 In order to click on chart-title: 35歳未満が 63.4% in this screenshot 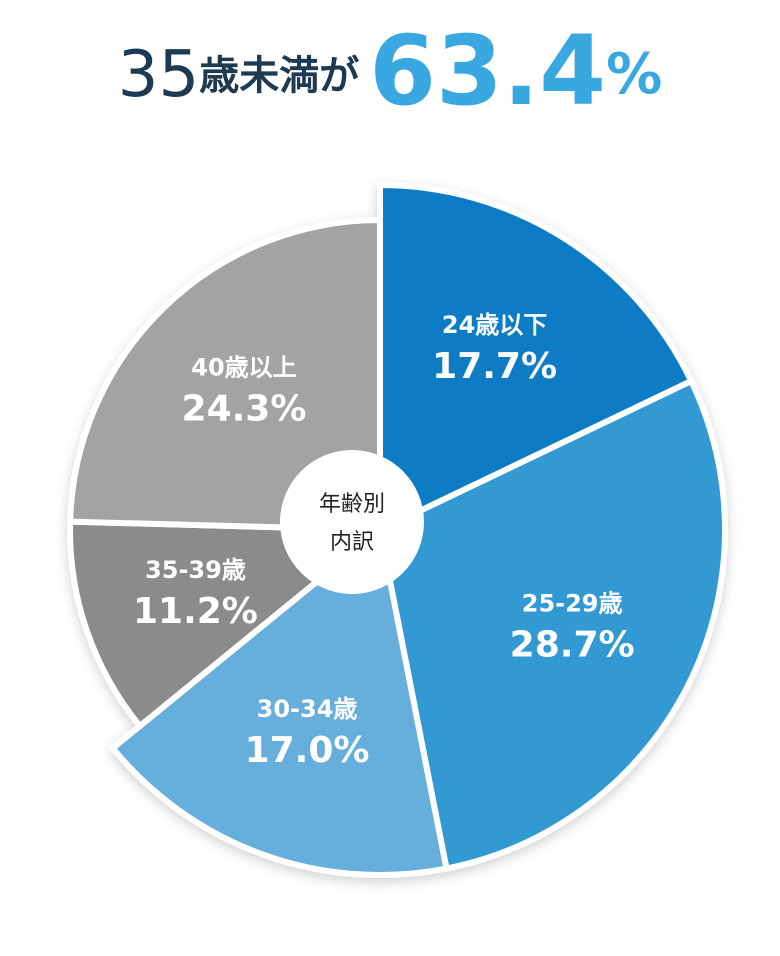, I will do `click(390, 71)`.